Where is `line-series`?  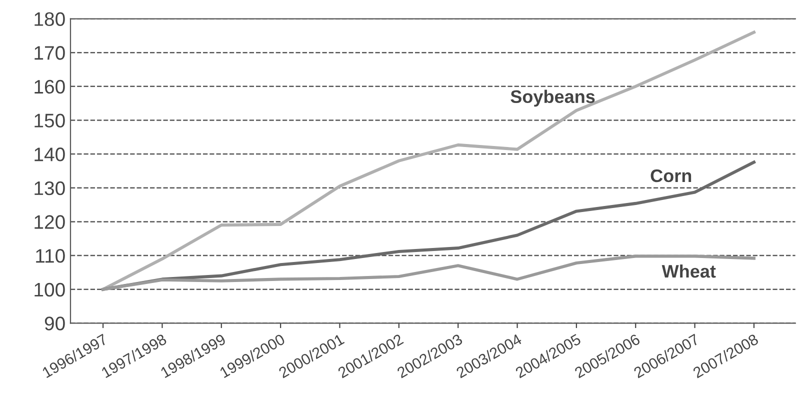 line-series is located at coordinates (429, 272).